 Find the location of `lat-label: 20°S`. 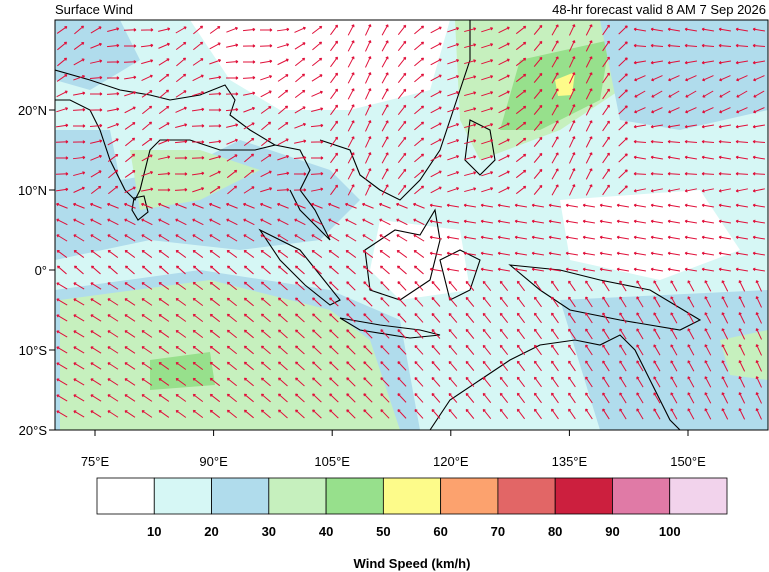

lat-label: 20°S is located at coordinates (33, 430).